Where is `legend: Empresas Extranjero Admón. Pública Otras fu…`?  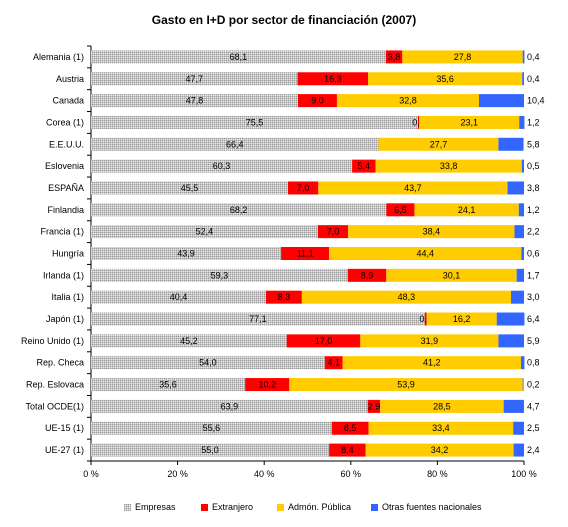
legend: Empresas Extranjero Admón. Pública Otras fu… is located at coordinates (303, 507).